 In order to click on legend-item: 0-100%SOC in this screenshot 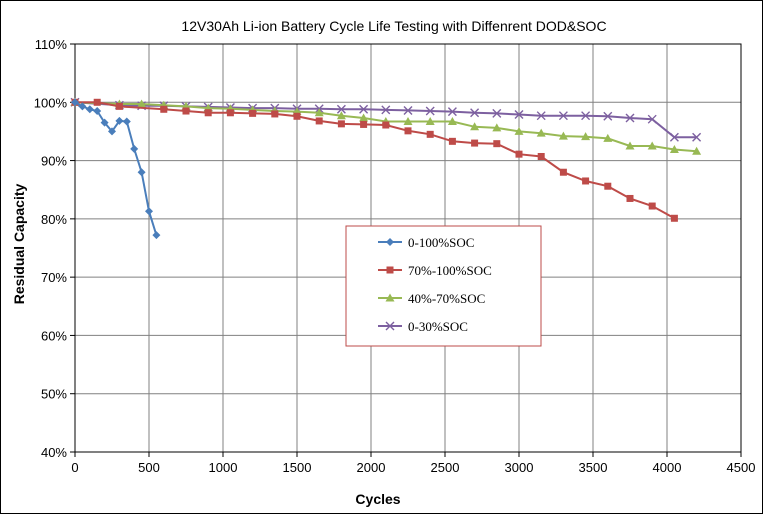, I will do `click(426, 242)`.